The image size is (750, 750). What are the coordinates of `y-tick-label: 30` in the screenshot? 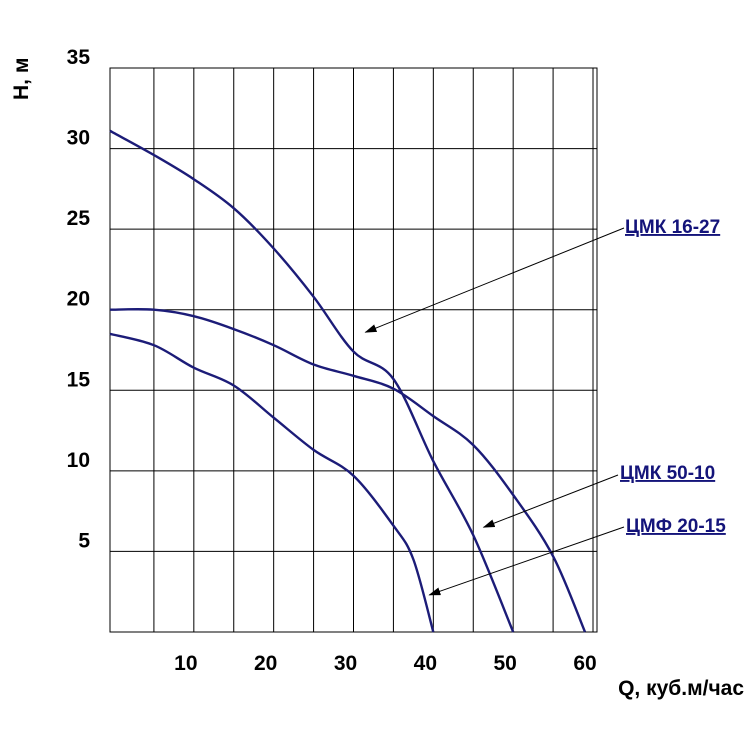 It's located at (78, 138).